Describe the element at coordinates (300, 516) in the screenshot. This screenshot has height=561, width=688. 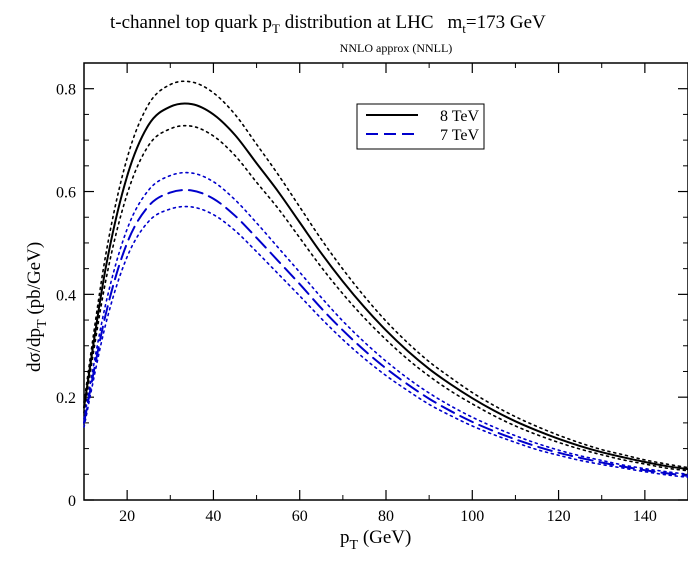
I see `x-tick-label: 60` at that location.